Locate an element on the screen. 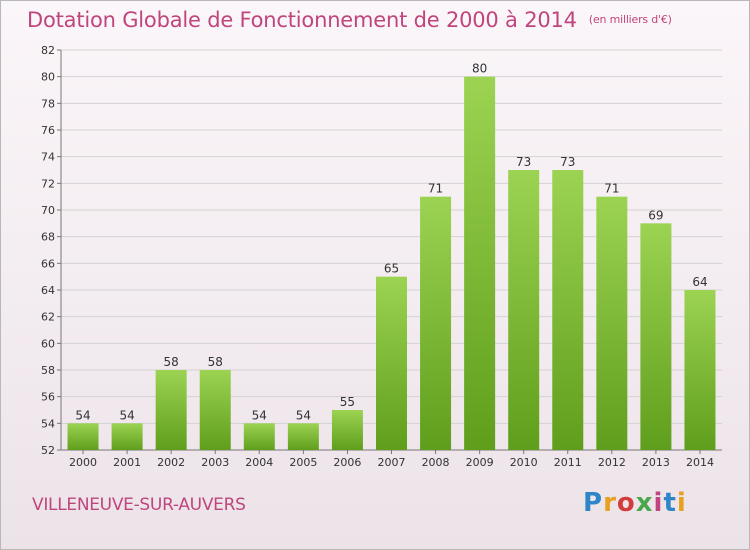  data-label-2010: 73 is located at coordinates (523, 162).